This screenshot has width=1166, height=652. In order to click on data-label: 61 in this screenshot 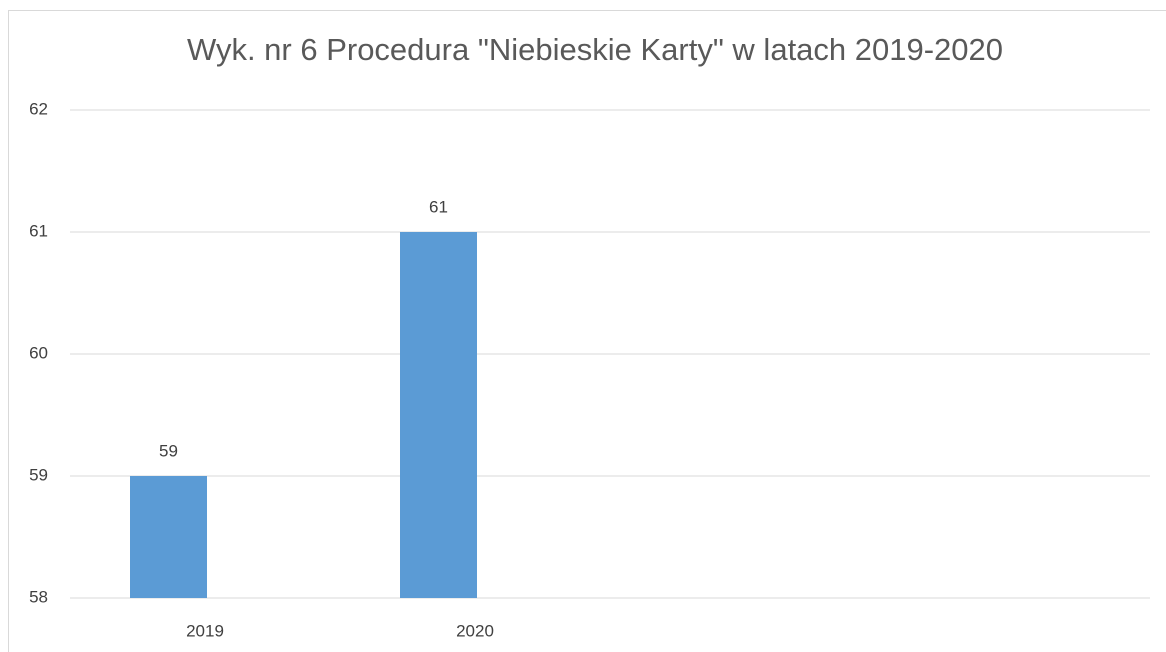, I will do `click(438, 206)`.